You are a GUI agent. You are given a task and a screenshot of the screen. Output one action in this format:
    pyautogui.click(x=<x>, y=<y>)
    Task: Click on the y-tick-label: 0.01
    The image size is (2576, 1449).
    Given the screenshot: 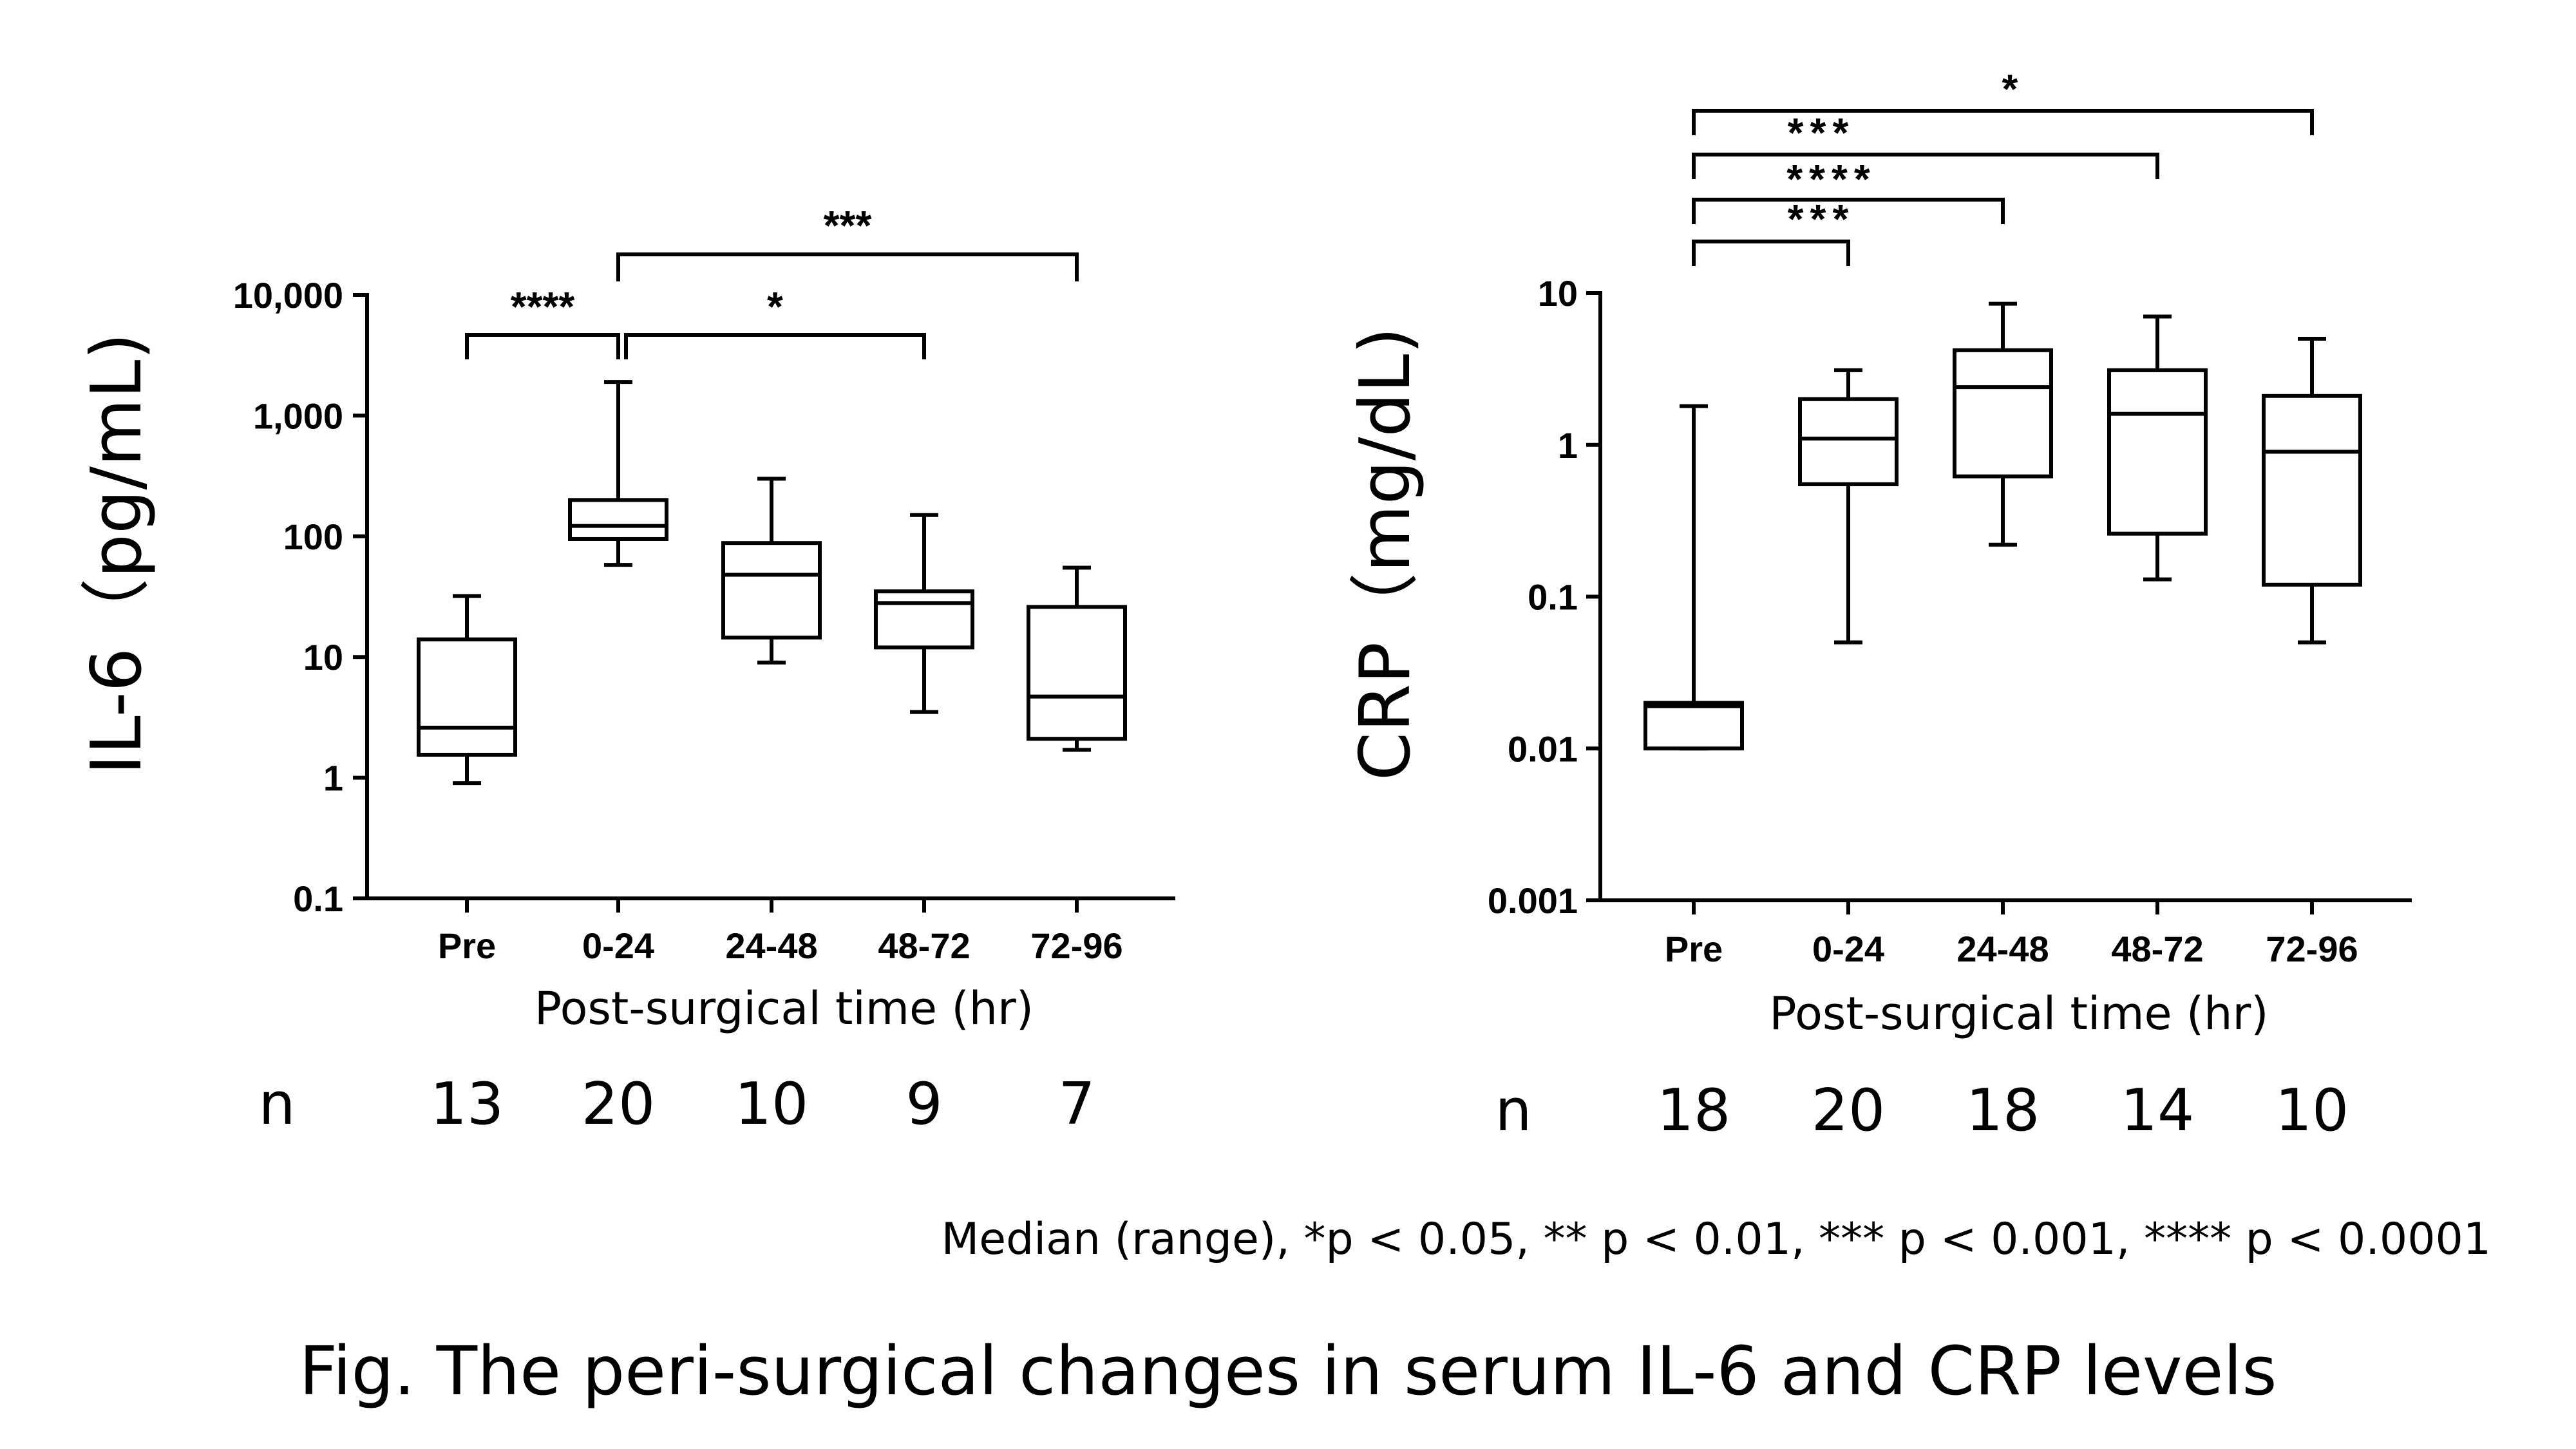 What is the action you would take?
    pyautogui.click(x=1543, y=749)
    